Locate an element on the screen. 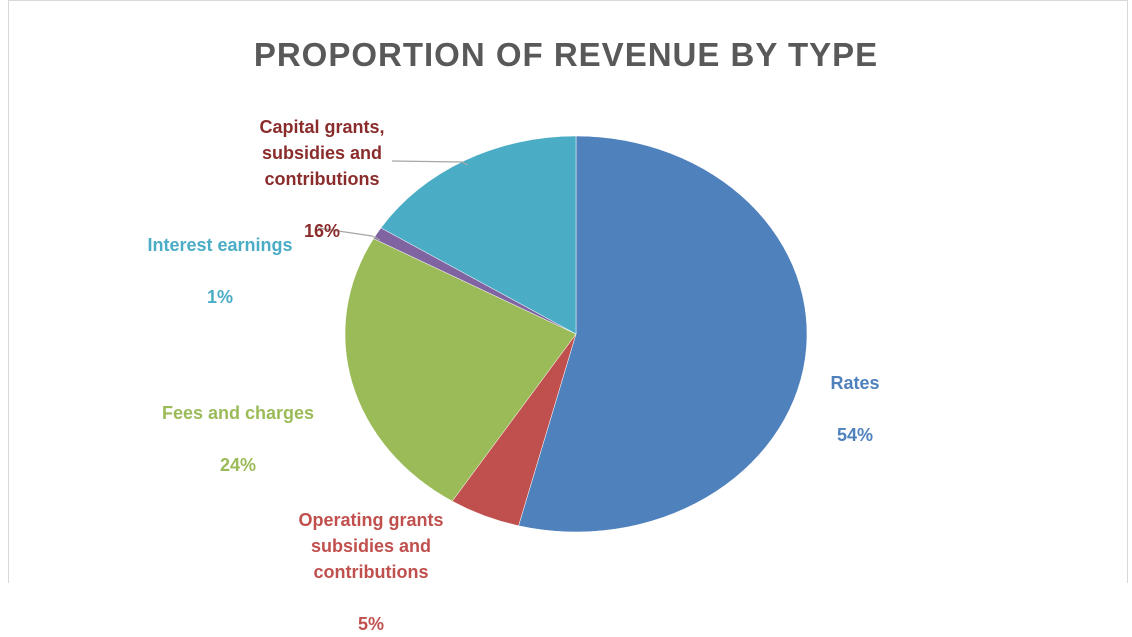 The width and height of the screenshot is (1132, 637). pie-slice-fees-and-charges is located at coordinates (460, 370).